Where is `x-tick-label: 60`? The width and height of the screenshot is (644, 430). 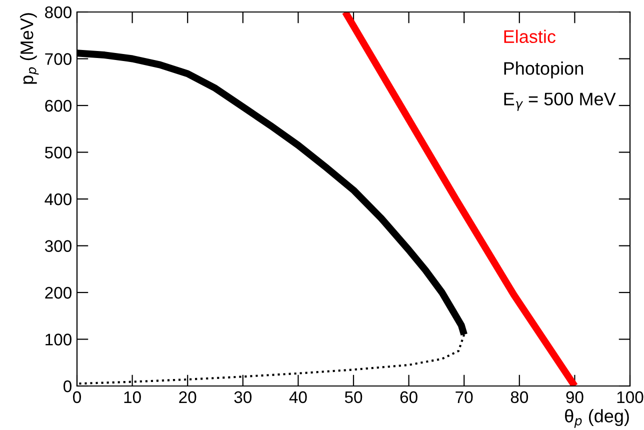 x-tick-label: 60 is located at coordinates (409, 397).